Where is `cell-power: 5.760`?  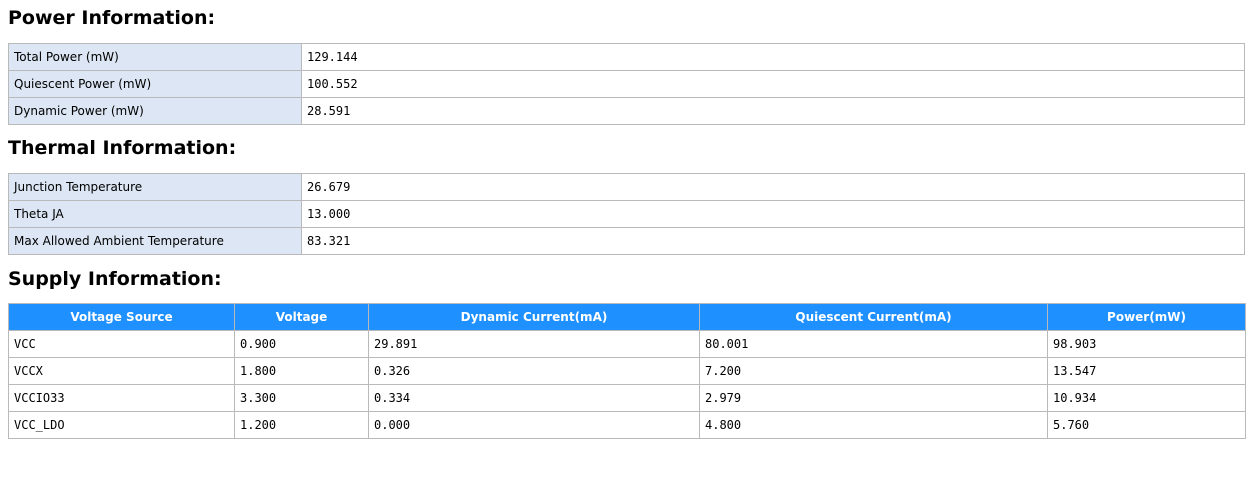 cell-power: 5.760 is located at coordinates (1146, 425).